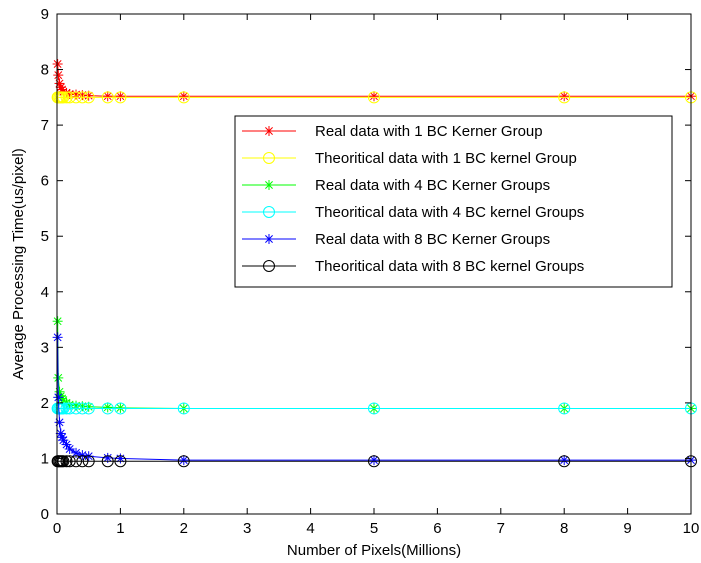 The width and height of the screenshot is (701, 563). I want to click on legend-item-1: Real data with 1 BC Kerner Group, so click(392, 131).